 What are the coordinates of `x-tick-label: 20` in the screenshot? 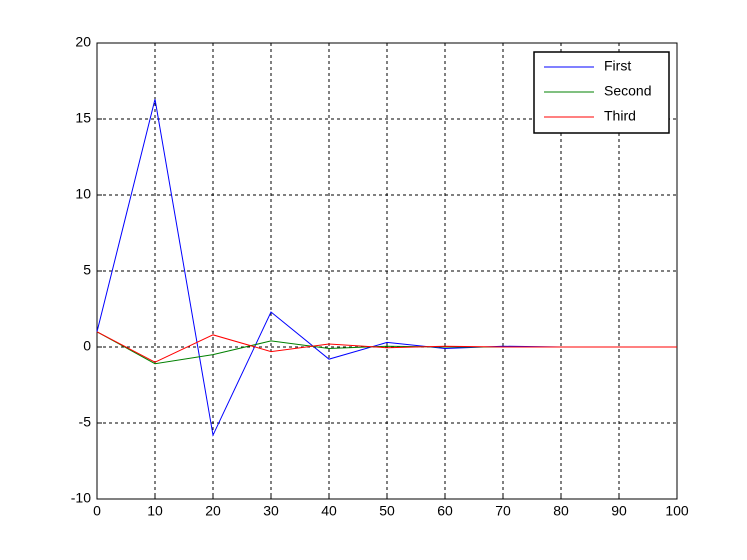 It's located at (213, 511).